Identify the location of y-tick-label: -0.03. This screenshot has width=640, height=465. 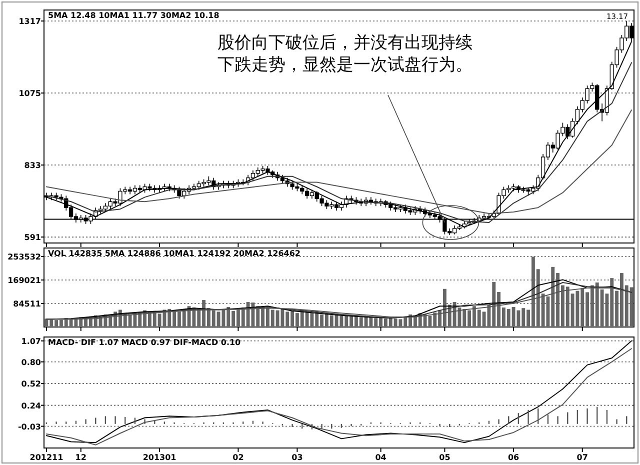
(29, 427).